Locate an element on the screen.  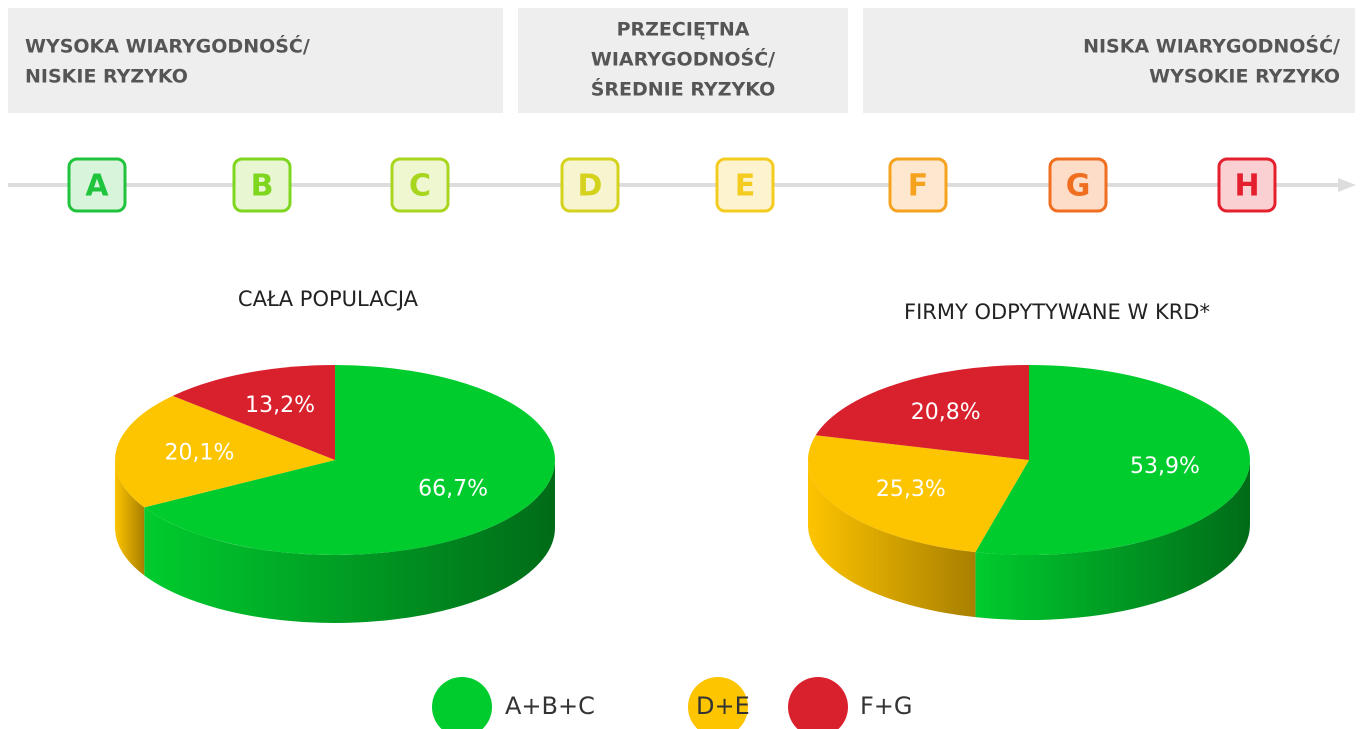
grade-letter: E is located at coordinates (745, 186).